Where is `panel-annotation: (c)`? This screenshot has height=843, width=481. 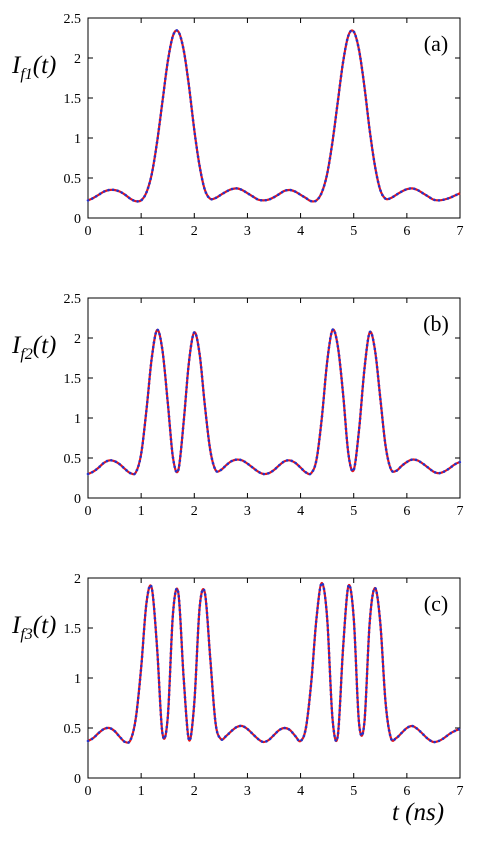 panel-annotation: (c) is located at coordinates (436, 603).